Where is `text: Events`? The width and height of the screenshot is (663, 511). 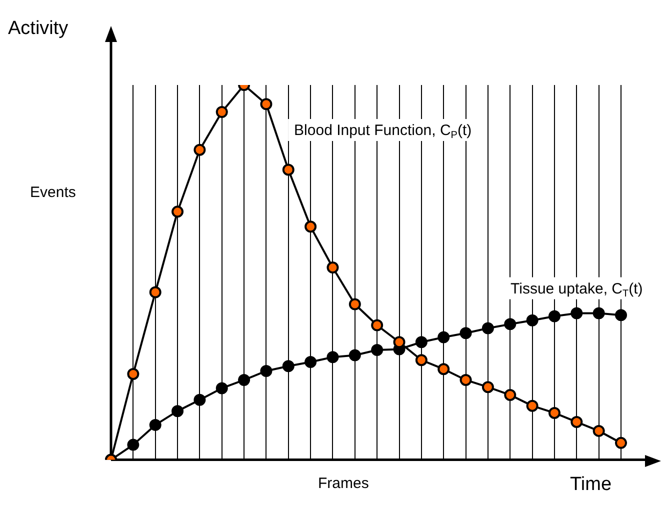 text: Events is located at coordinates (53, 192).